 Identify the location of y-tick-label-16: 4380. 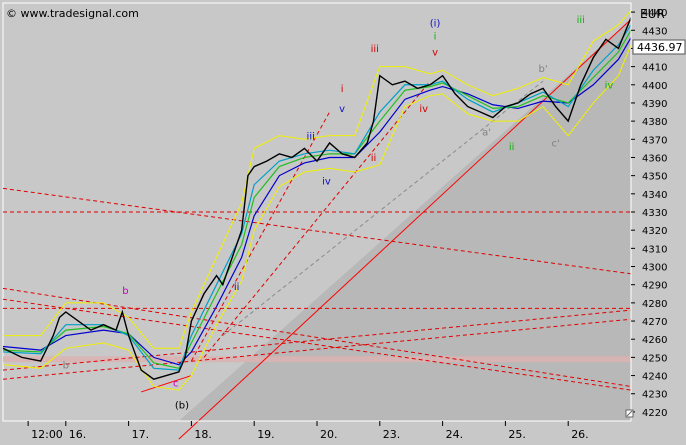
(654, 122).